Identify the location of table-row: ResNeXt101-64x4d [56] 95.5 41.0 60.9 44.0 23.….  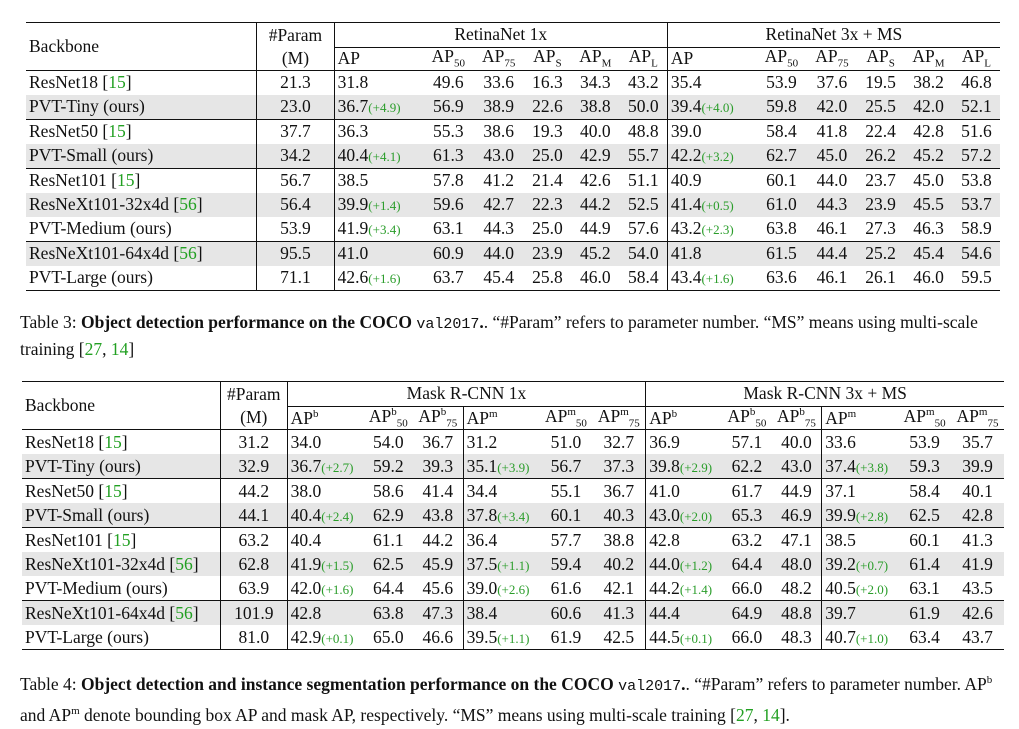
(513, 253).